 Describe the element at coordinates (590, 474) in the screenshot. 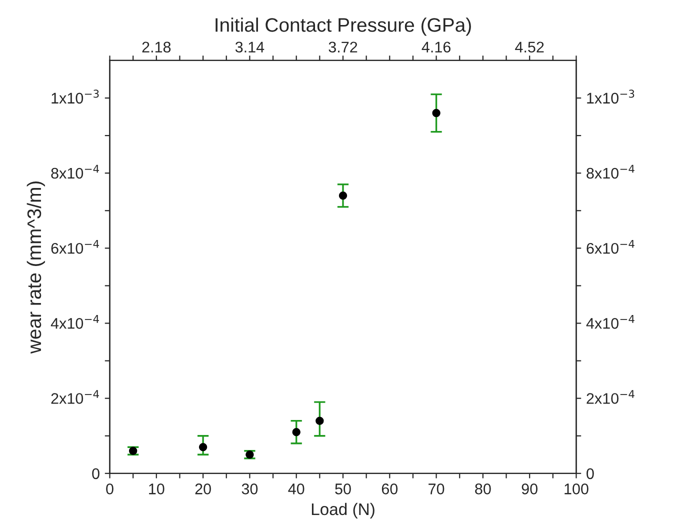

I see `y2-tick-label: 0` at that location.